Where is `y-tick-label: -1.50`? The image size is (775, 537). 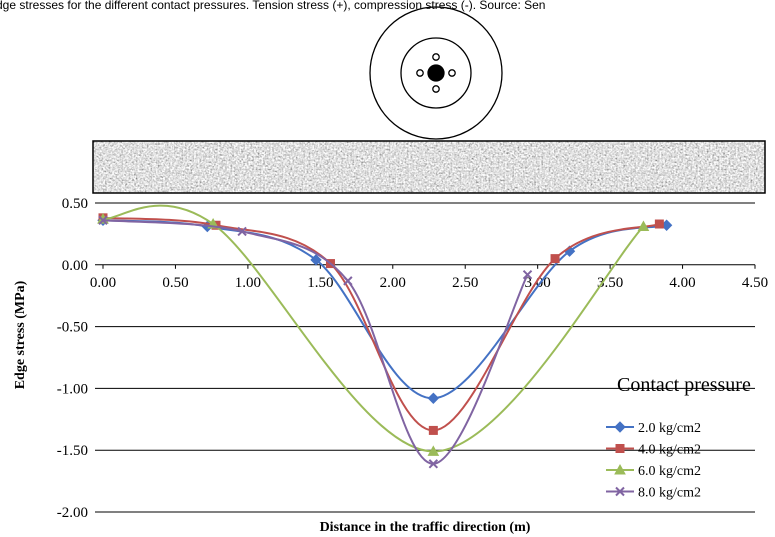
y-tick-label: -1.50 is located at coordinates (72, 451).